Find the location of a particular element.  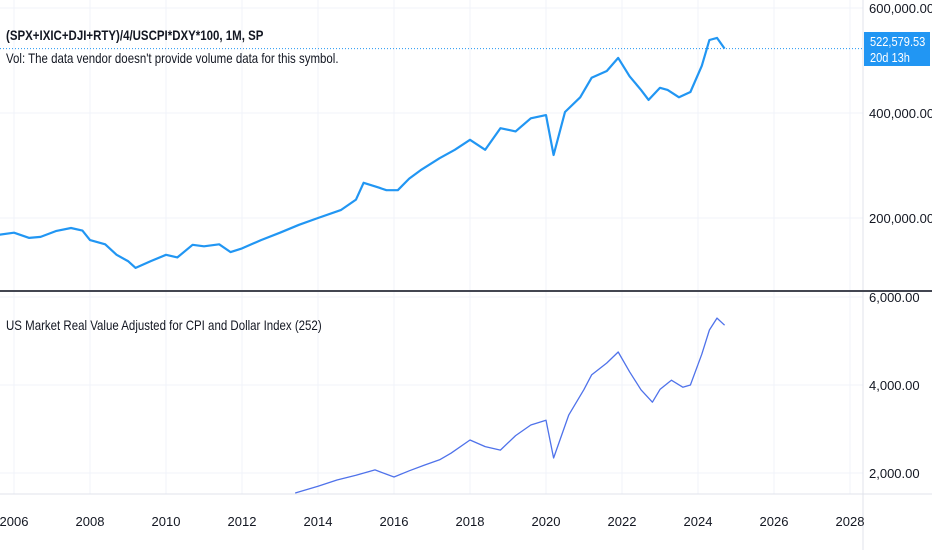

x-tick-label: 2026 is located at coordinates (774, 521).